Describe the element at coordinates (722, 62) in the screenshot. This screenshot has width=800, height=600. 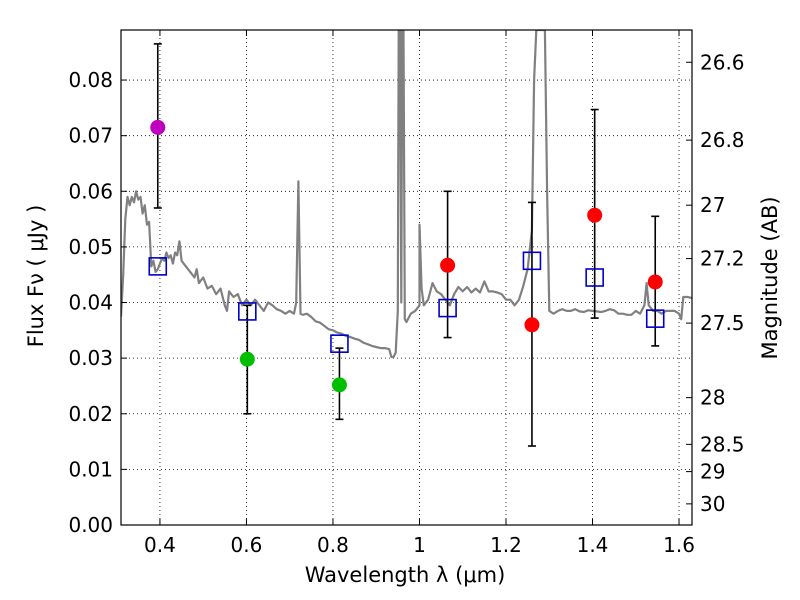
I see `y2-tick-label: 26.6` at that location.